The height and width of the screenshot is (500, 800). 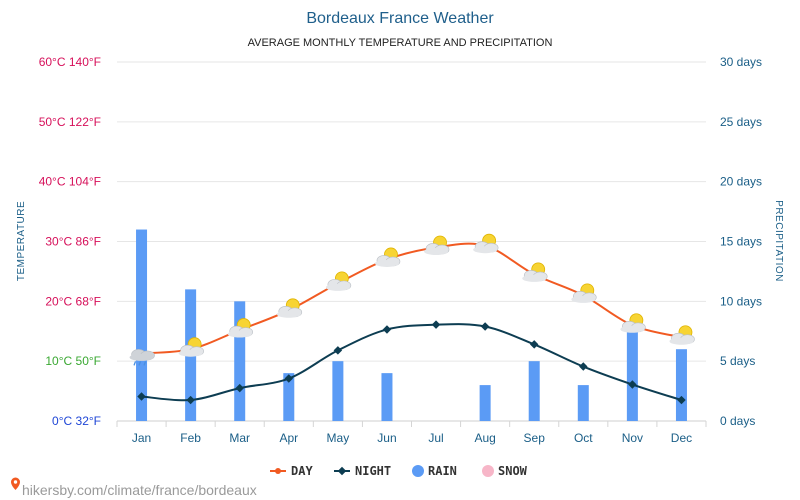 What do you see at coordinates (70, 62) in the screenshot?
I see `left-tick-label: 60°C 140°F` at bounding box center [70, 62].